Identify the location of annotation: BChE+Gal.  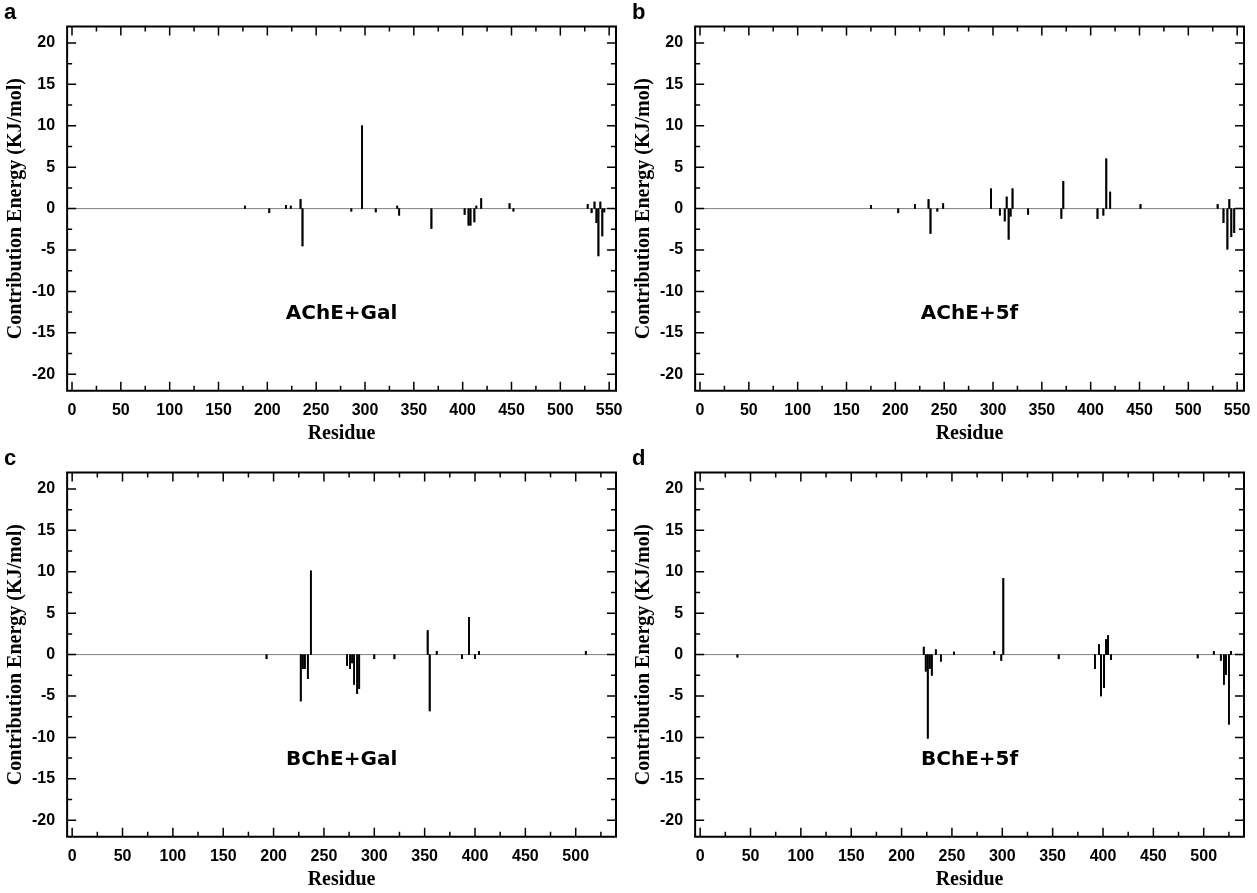
(341, 758).